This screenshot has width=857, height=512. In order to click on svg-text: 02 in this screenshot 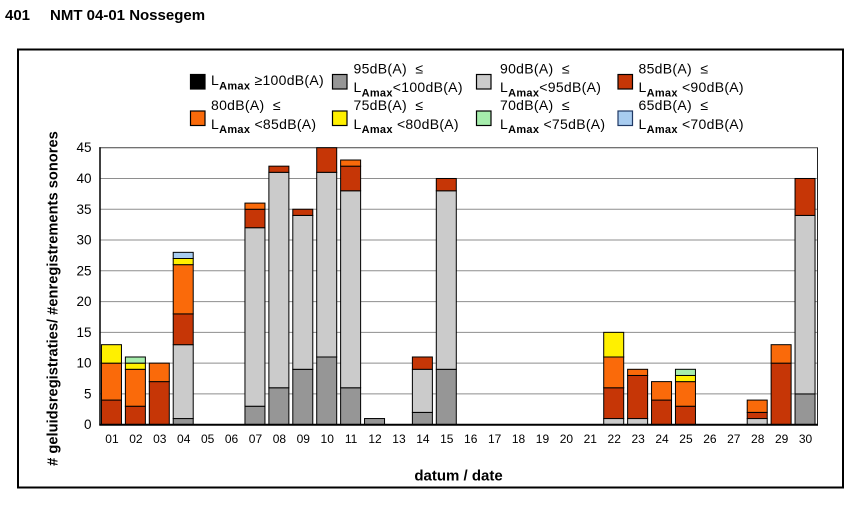, I will do `click(136, 439)`.